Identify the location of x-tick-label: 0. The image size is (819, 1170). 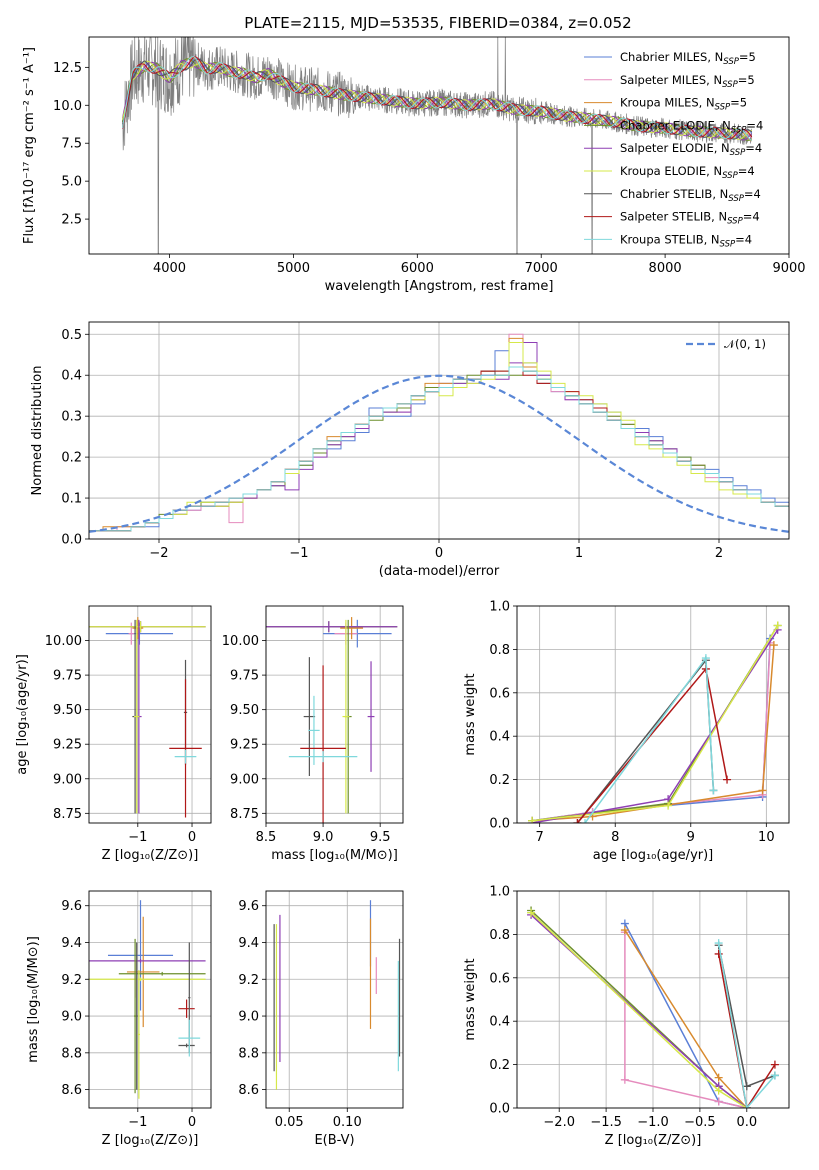
(439, 553).